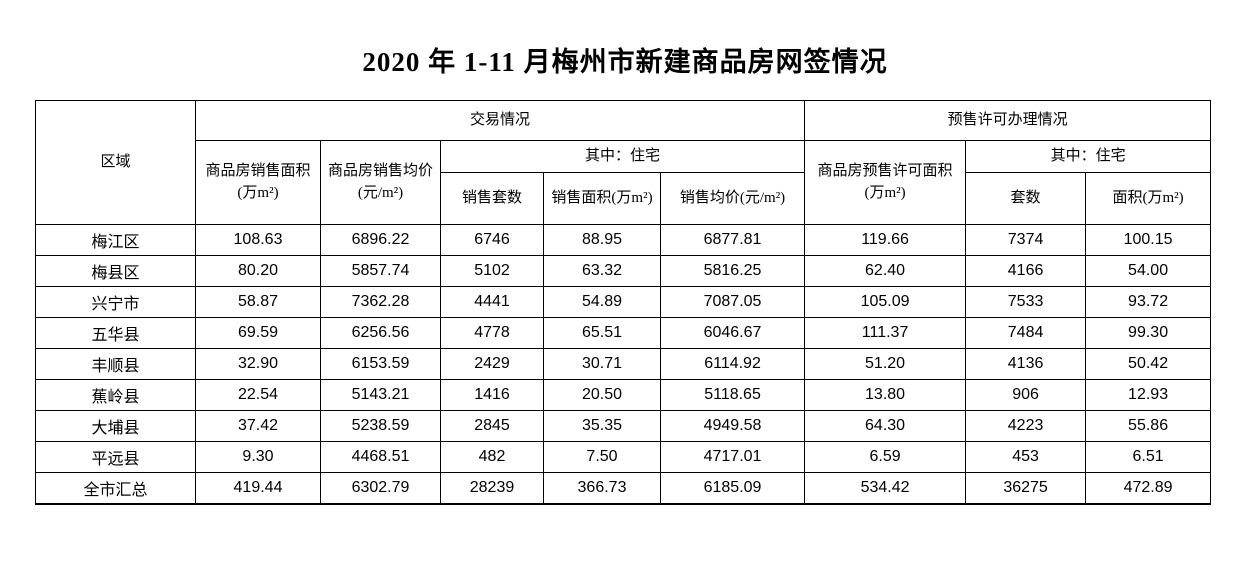  What do you see at coordinates (602, 333) in the screenshot?
I see `cell-res-sales-area: 65.51` at bounding box center [602, 333].